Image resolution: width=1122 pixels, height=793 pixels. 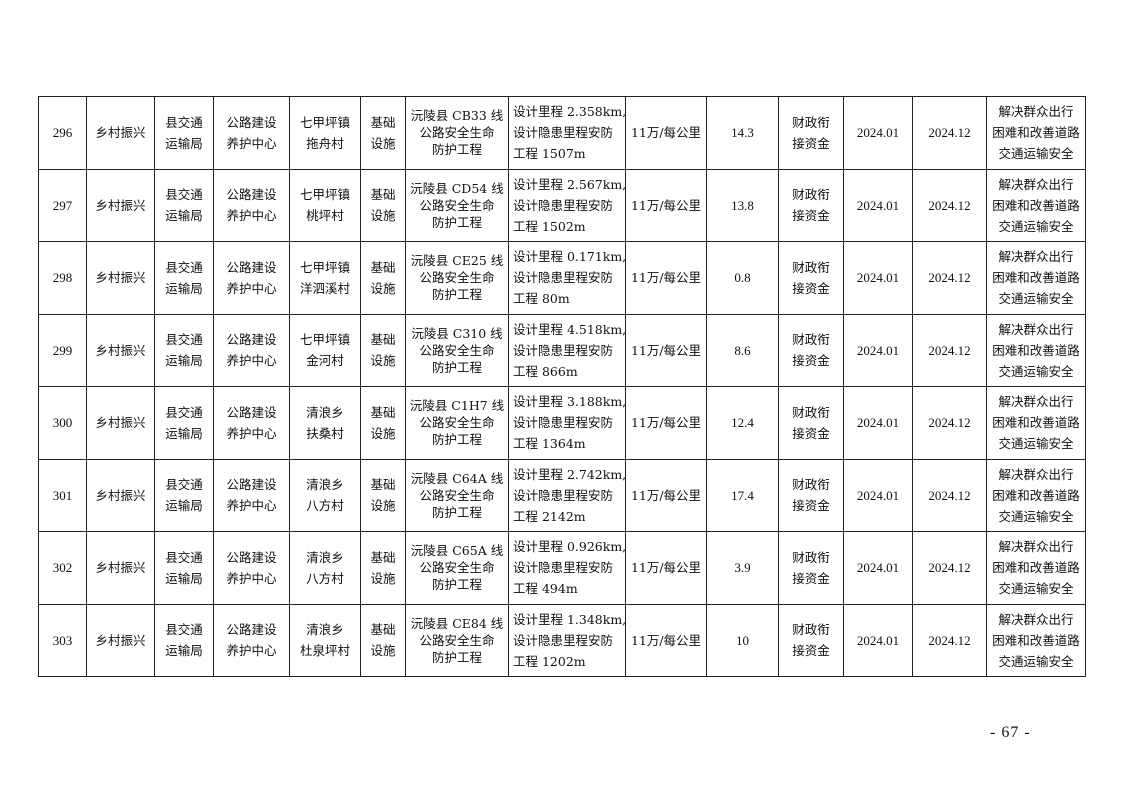 I want to click on cell-text-desc3: 工程 1502m, so click(x=549, y=226).